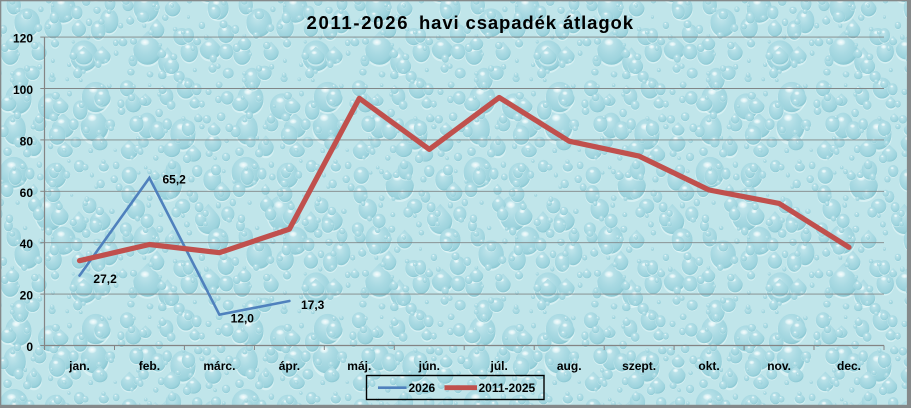  What do you see at coordinates (23, 39) in the screenshot?
I see `svg-text: 120` at bounding box center [23, 39].